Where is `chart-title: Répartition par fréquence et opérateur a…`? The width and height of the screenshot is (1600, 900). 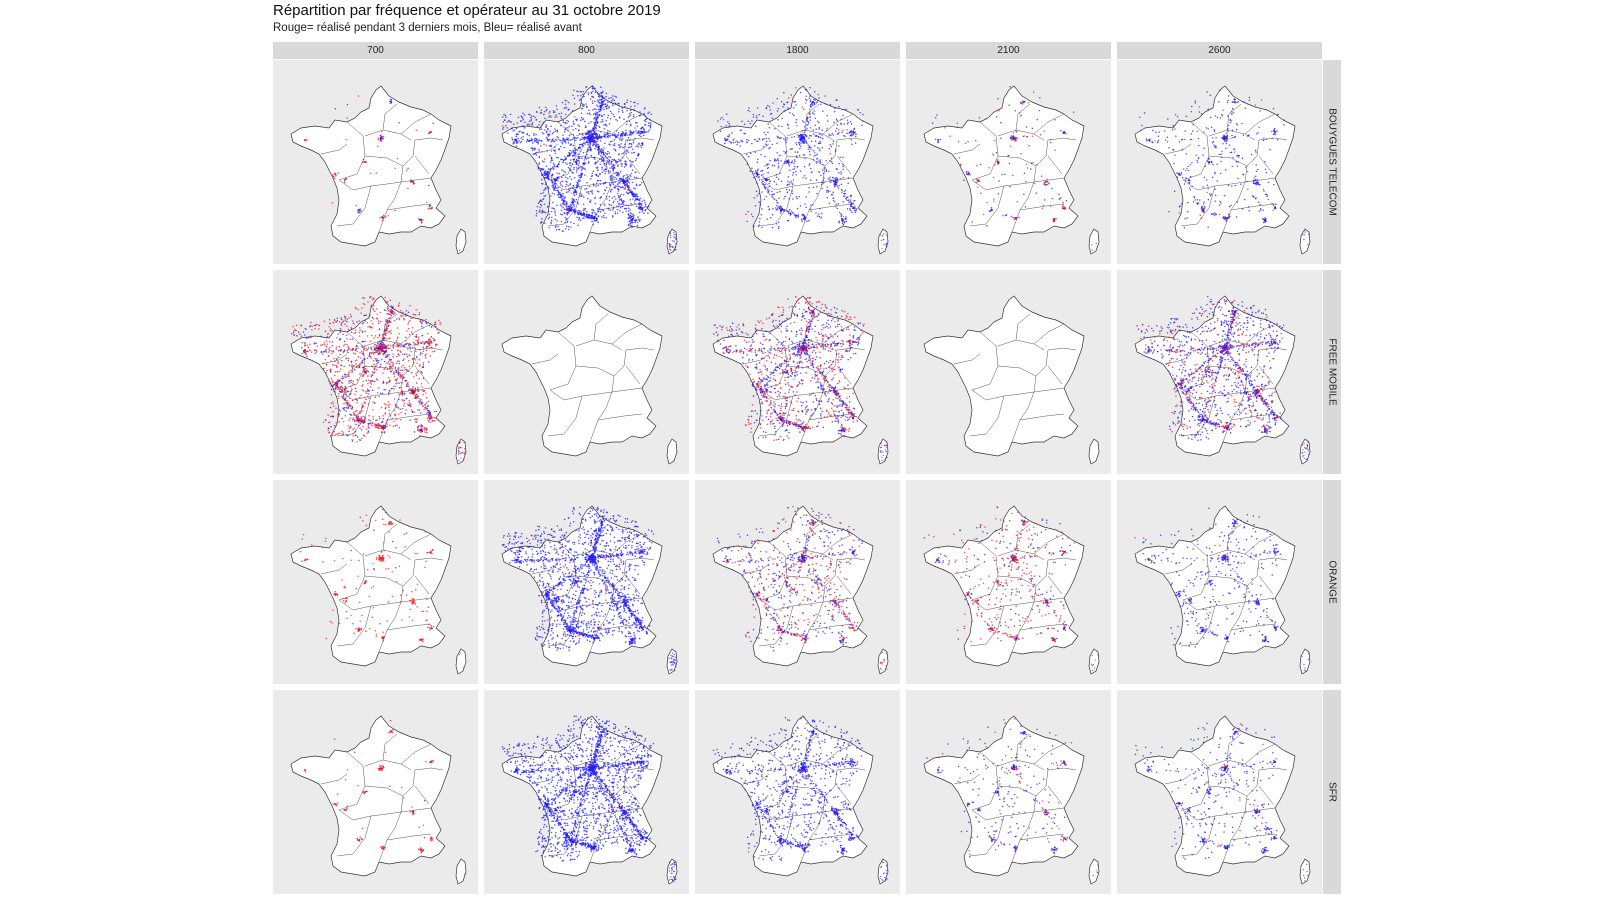 chart-title: Répartition par fréquence et opérateur a… is located at coordinates (467, 10).